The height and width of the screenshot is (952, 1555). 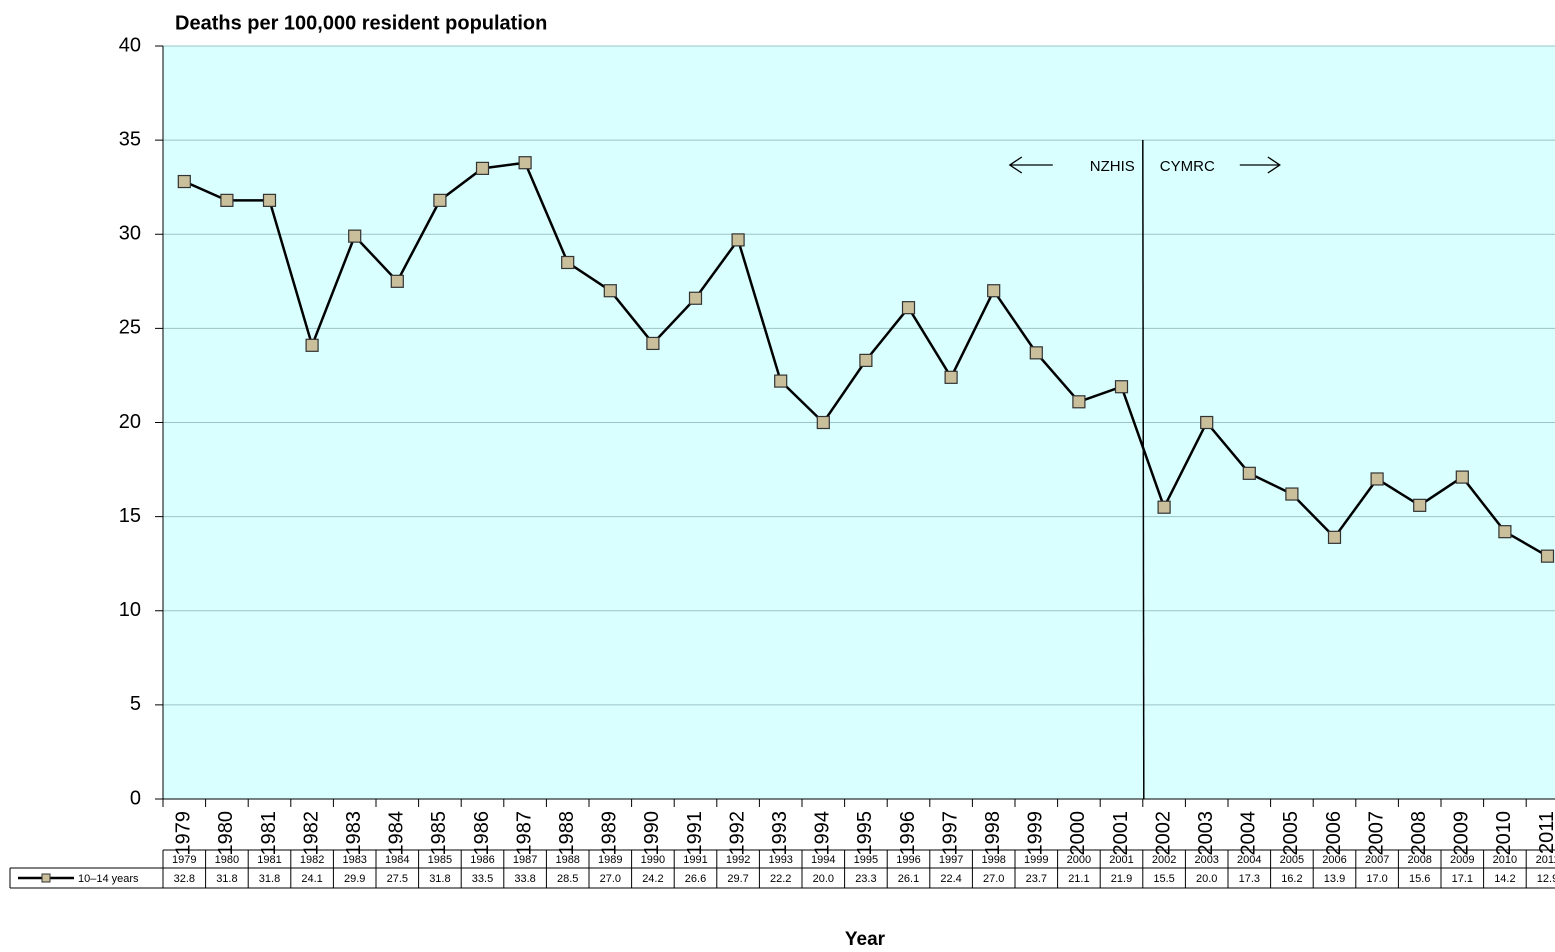 What do you see at coordinates (1206, 879) in the screenshot?
I see `table-value: 20.0` at bounding box center [1206, 879].